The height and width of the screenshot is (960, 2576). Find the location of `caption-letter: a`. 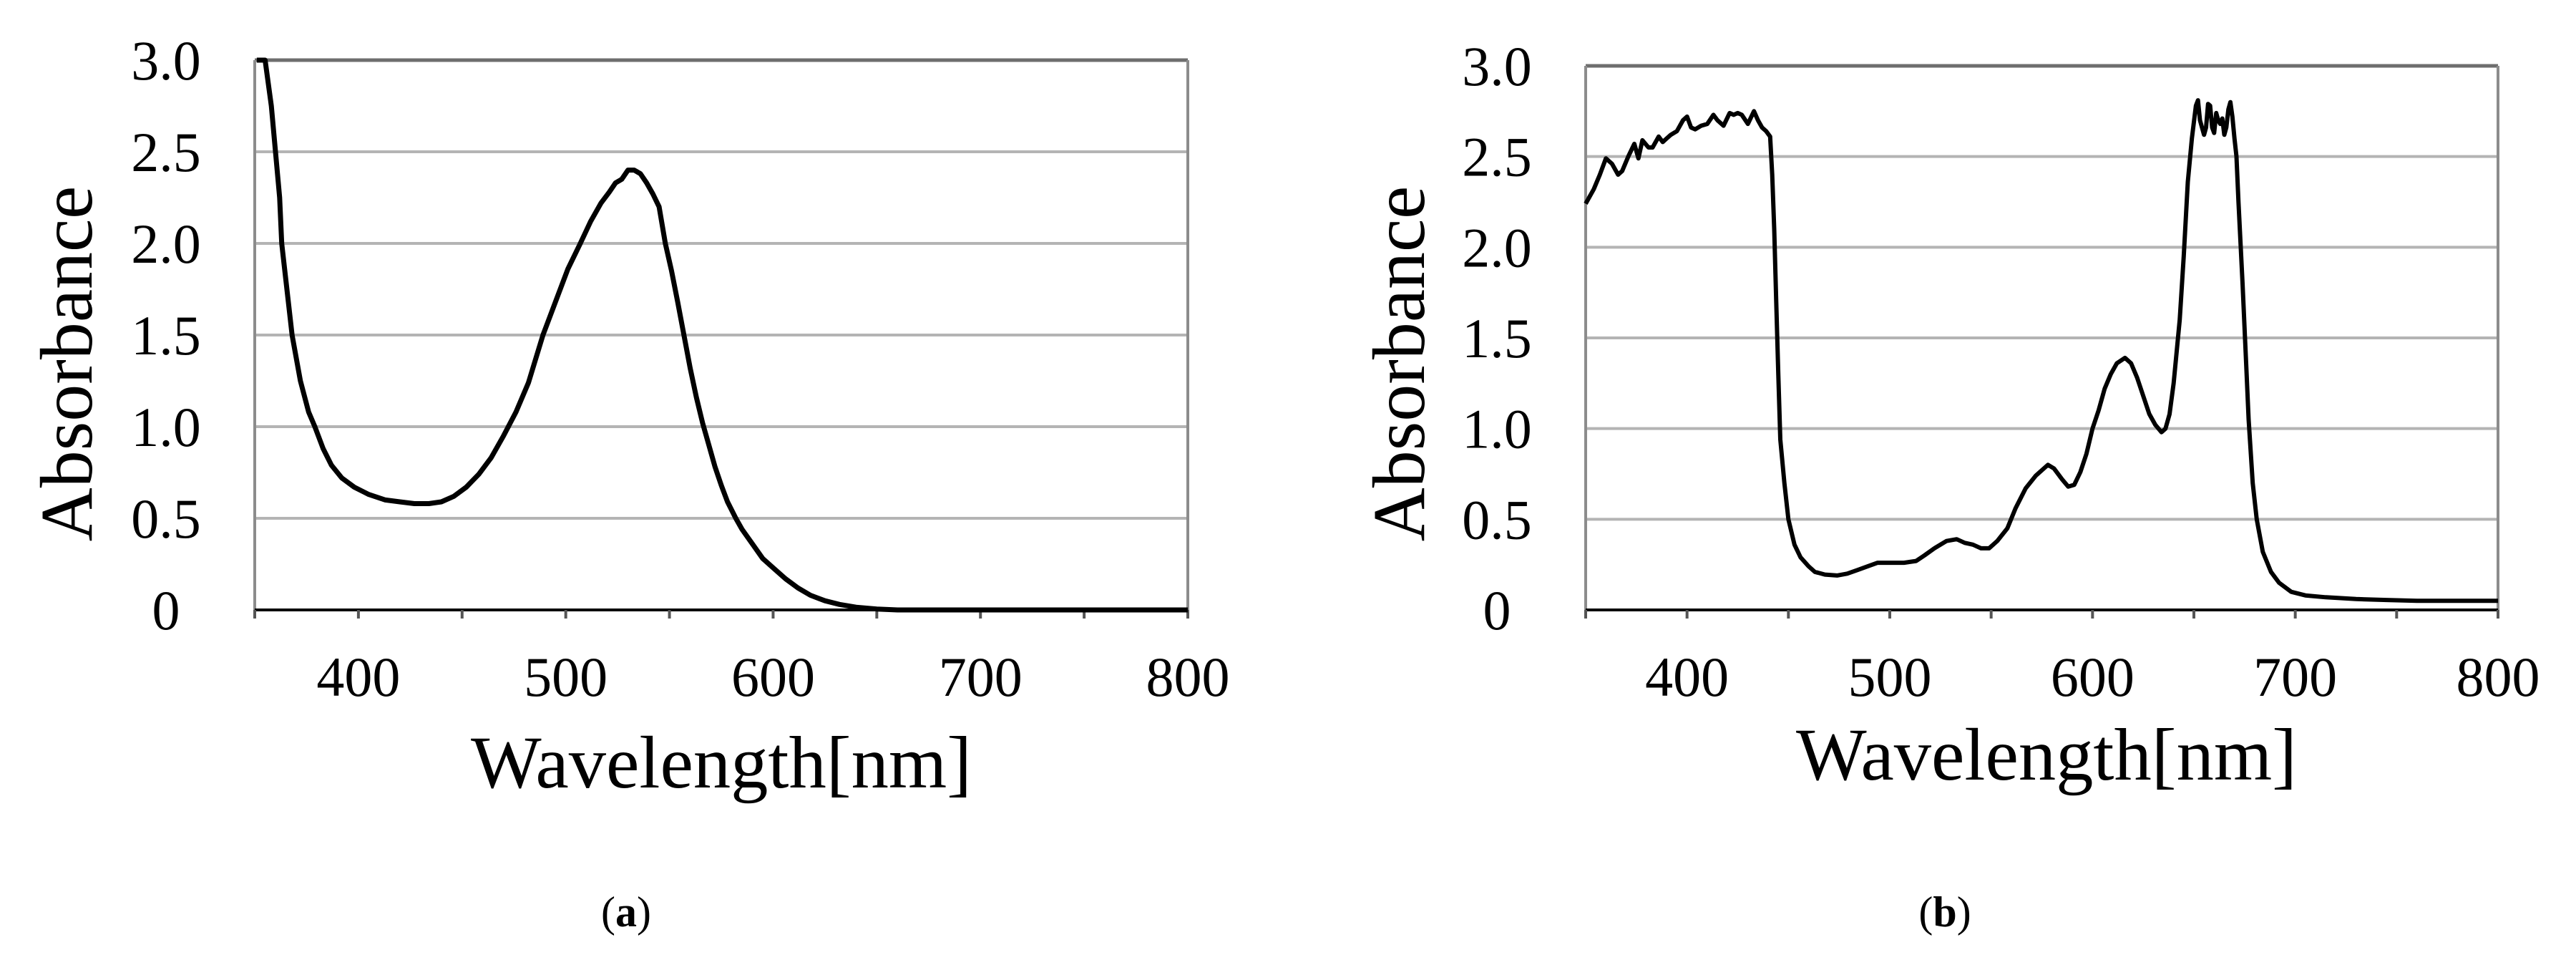

caption-letter: a is located at coordinates (626, 912).